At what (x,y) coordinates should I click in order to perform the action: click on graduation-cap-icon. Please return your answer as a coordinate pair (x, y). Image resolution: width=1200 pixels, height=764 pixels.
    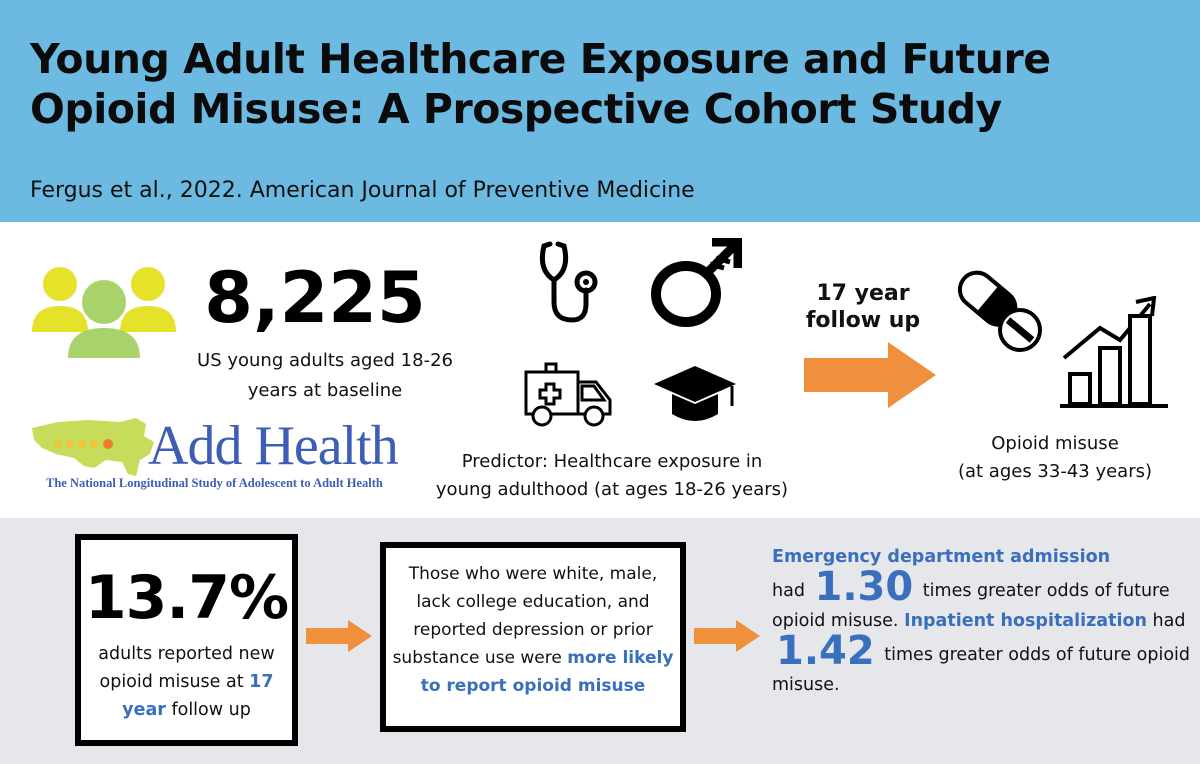
    Looking at the image, I should click on (695, 393).